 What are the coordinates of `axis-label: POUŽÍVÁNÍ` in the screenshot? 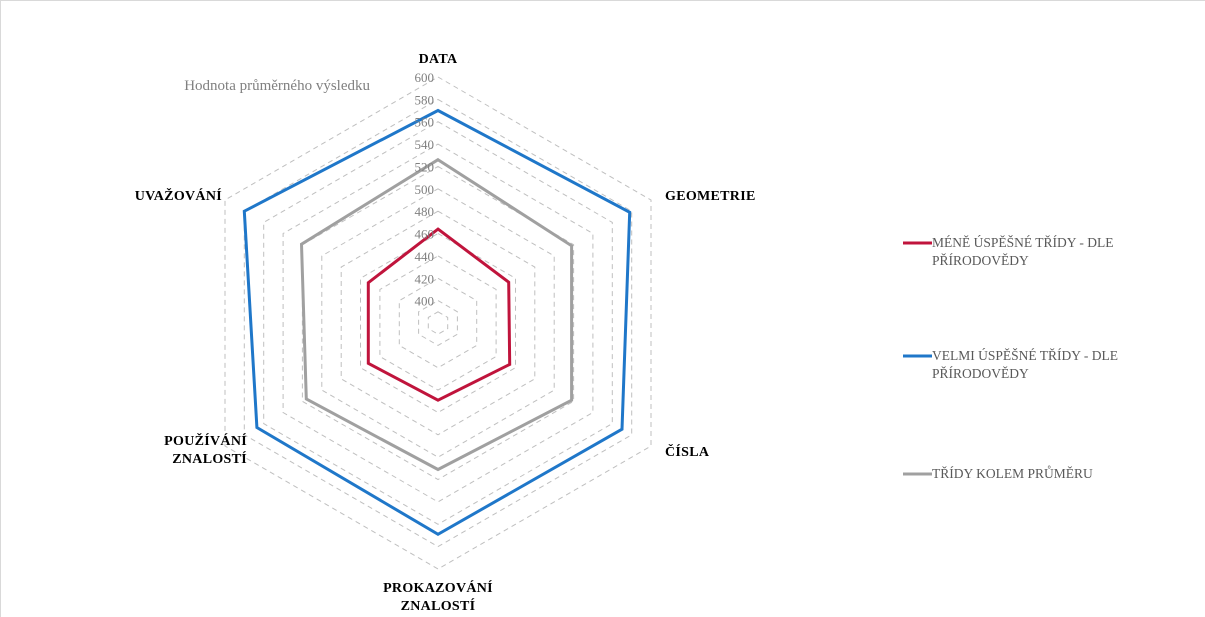 It's located at (205, 440).